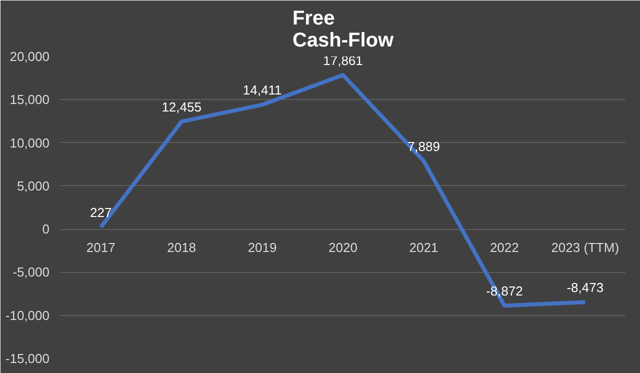 The width and height of the screenshot is (640, 373). Describe the element at coordinates (181, 248) in the screenshot. I see `x-tick-label: 2018` at that location.